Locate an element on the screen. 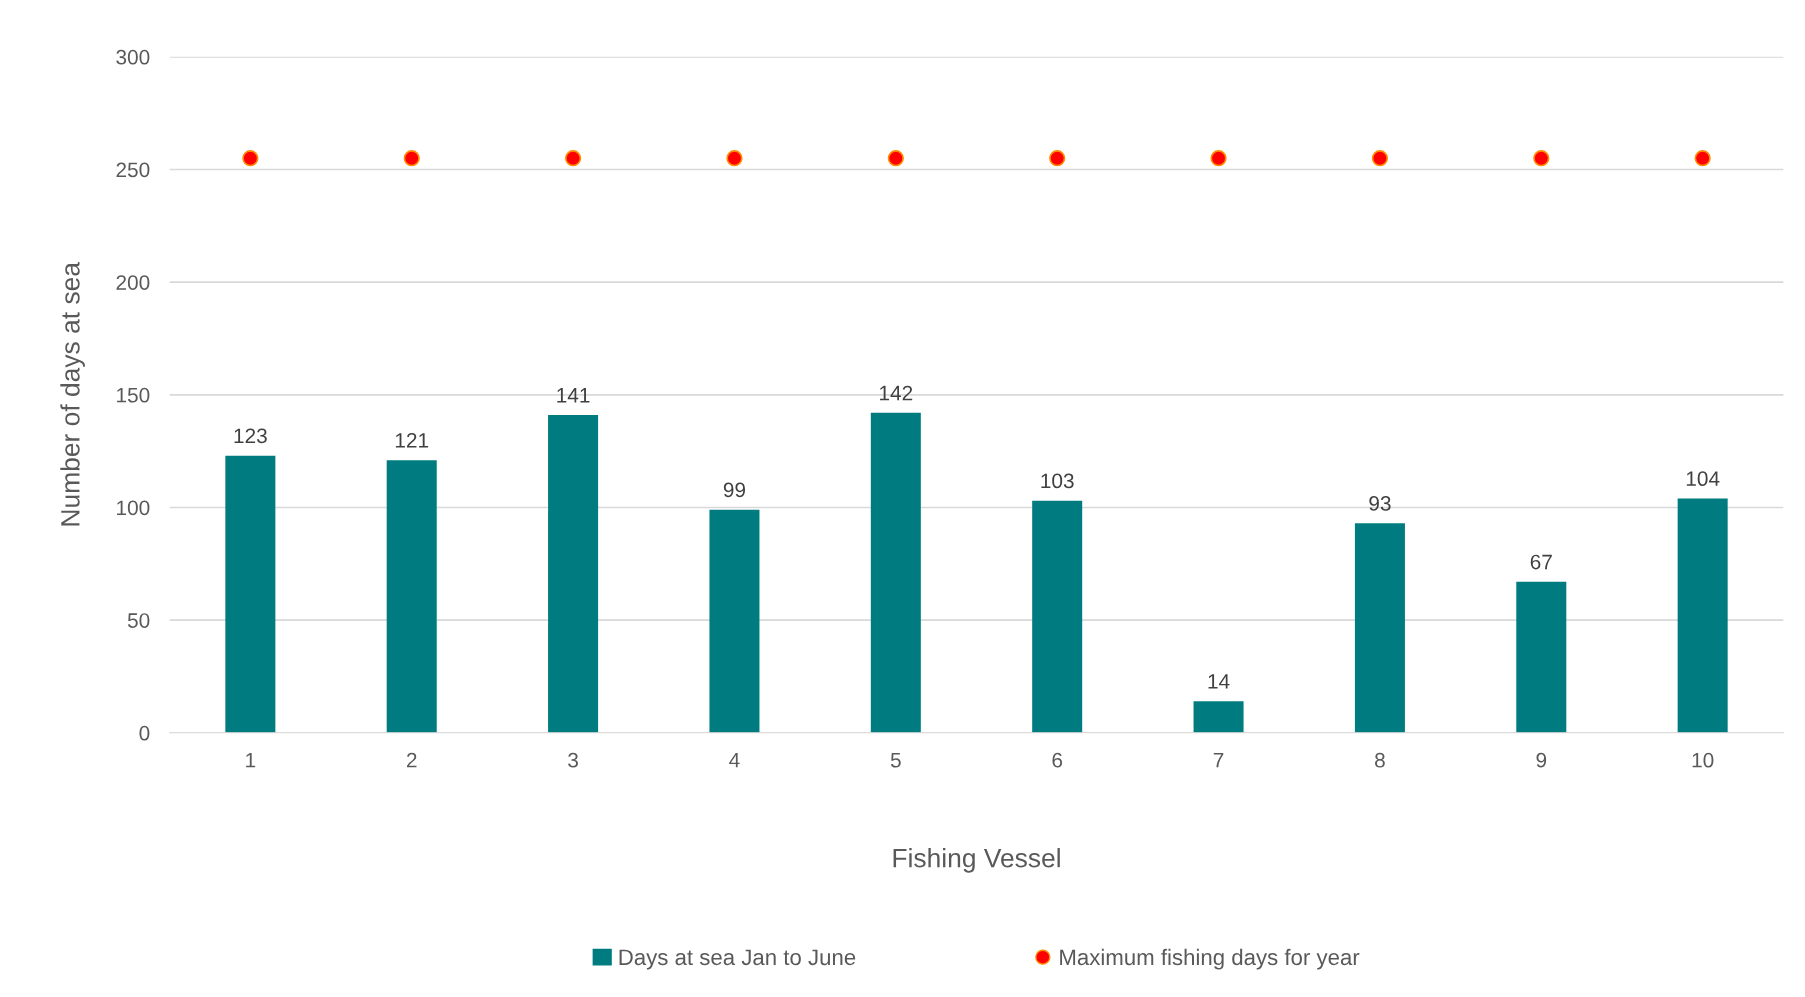 The image size is (1805, 997). data-label: 103 is located at coordinates (1057, 481).